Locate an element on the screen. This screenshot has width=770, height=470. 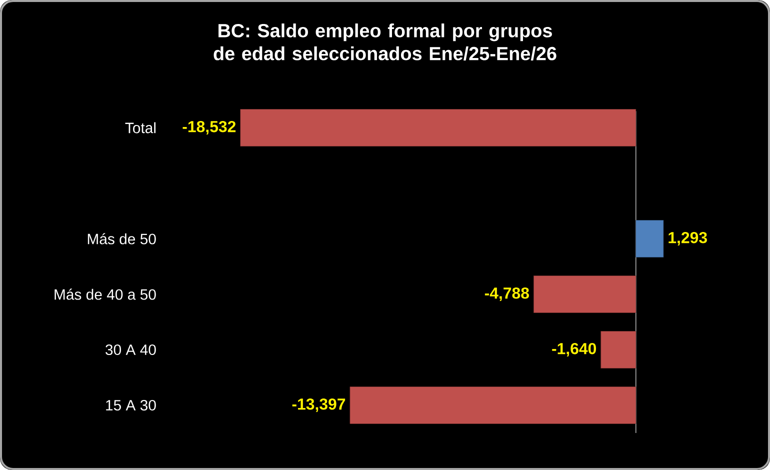
y-tick-label: Más de 40 a 50 is located at coordinates (105, 294).